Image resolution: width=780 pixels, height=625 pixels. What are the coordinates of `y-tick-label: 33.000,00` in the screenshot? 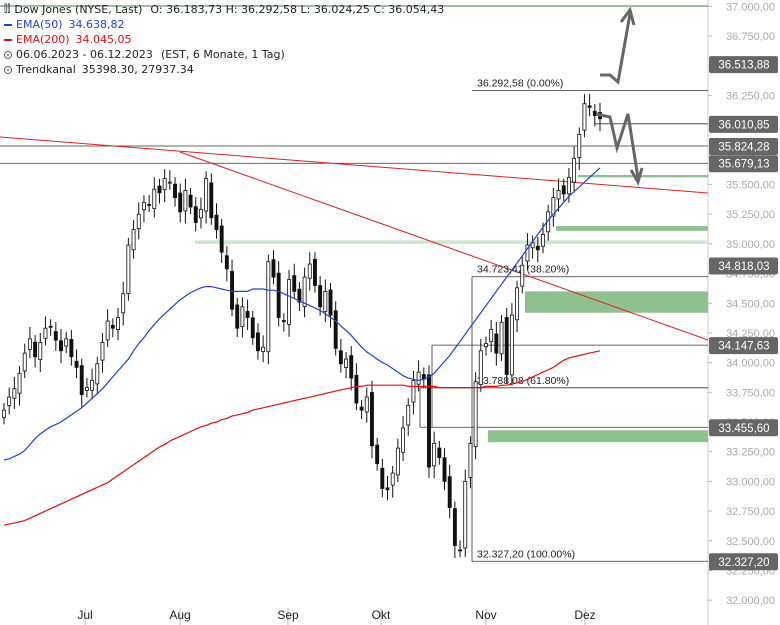 It's located at (750, 482).